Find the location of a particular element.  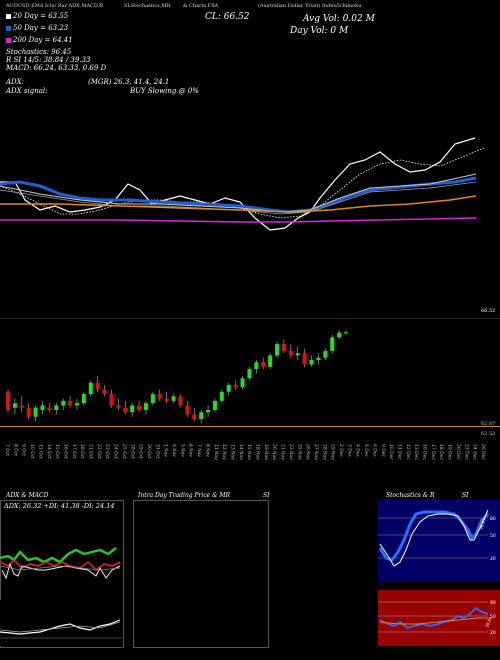

price-top-gridline is located at coordinates (250, 318).